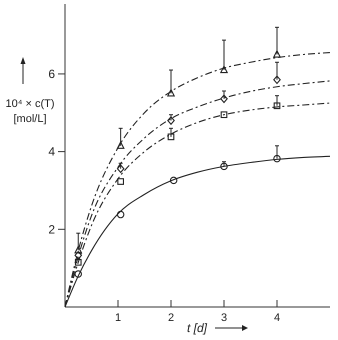 The image size is (338, 340). Describe the element at coordinates (52, 73) in the screenshot. I see `y-tick-label: 6` at that location.